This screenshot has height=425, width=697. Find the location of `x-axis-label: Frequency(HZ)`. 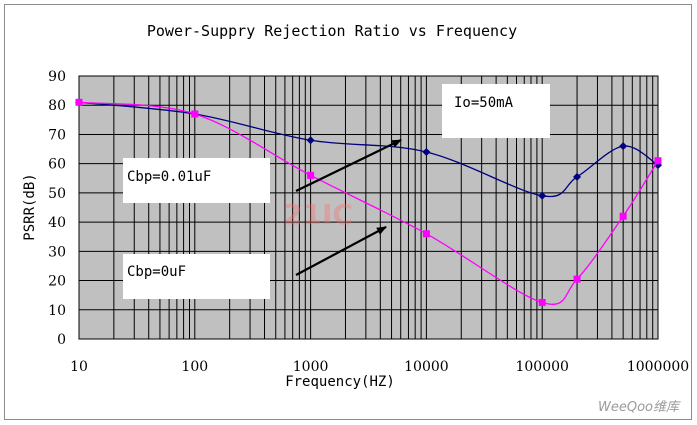

x-axis-label: Frequency(HZ) is located at coordinates (340, 382).